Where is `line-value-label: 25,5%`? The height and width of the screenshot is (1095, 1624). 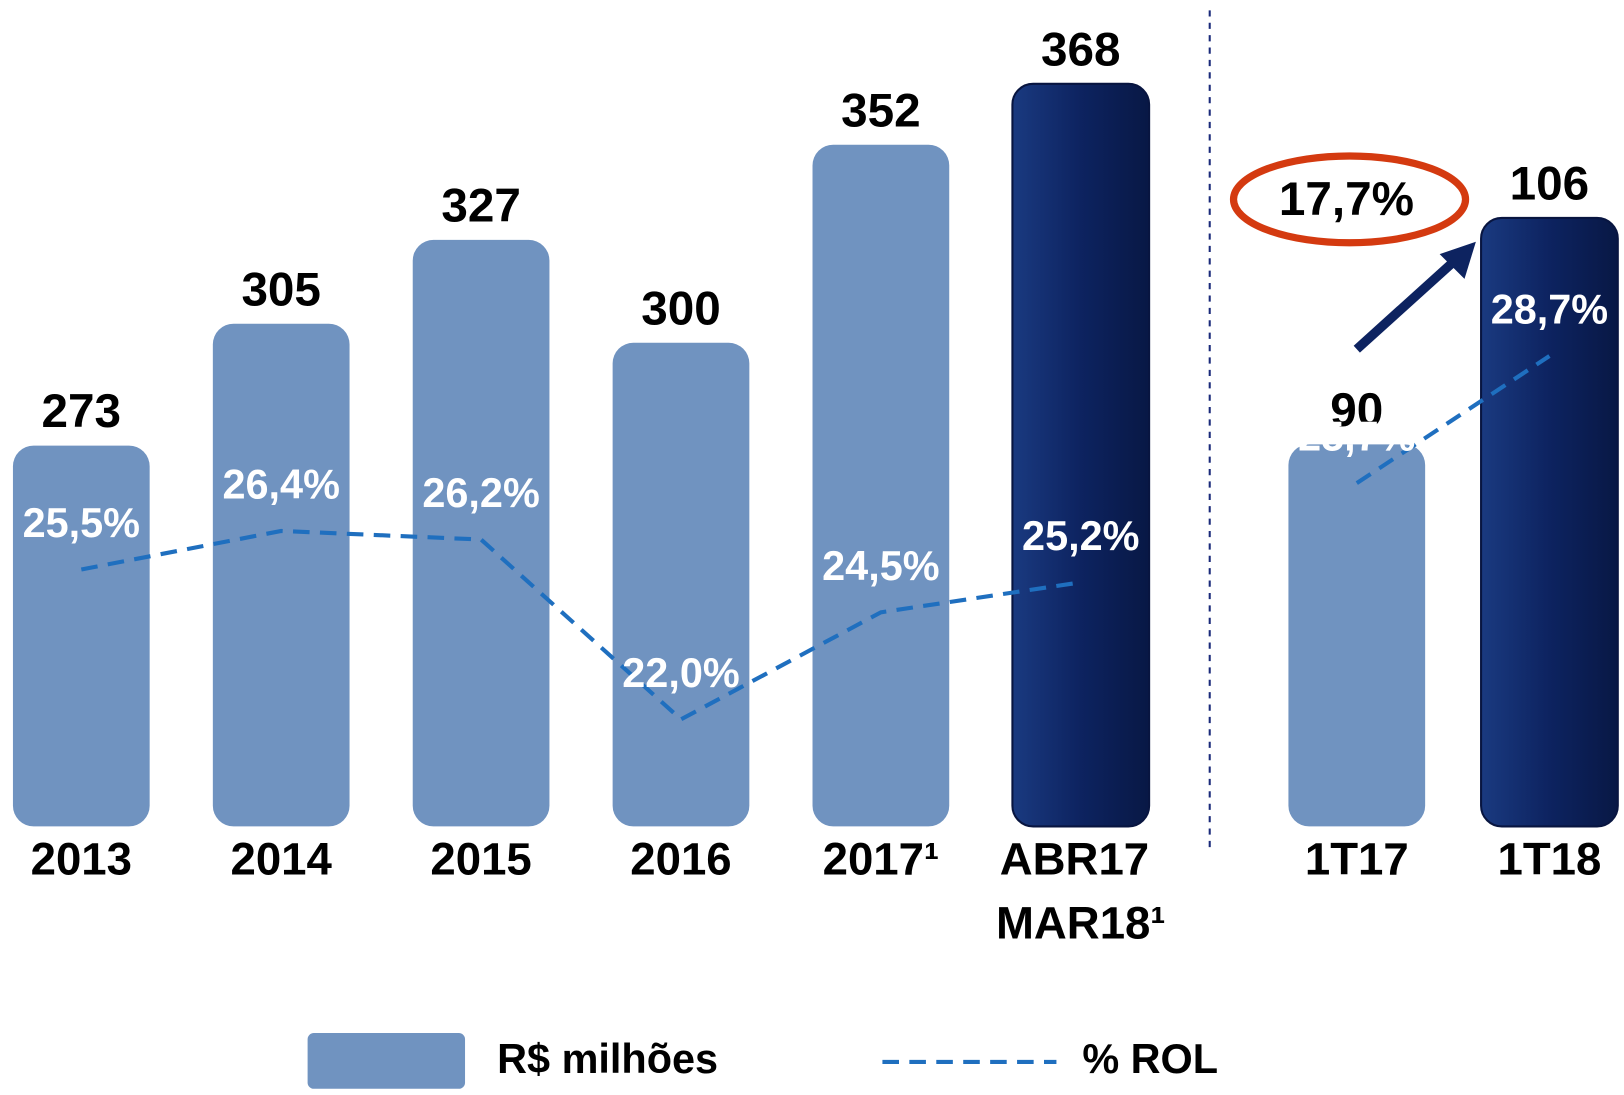
line-value-label: 25,5% is located at coordinates (81, 523).